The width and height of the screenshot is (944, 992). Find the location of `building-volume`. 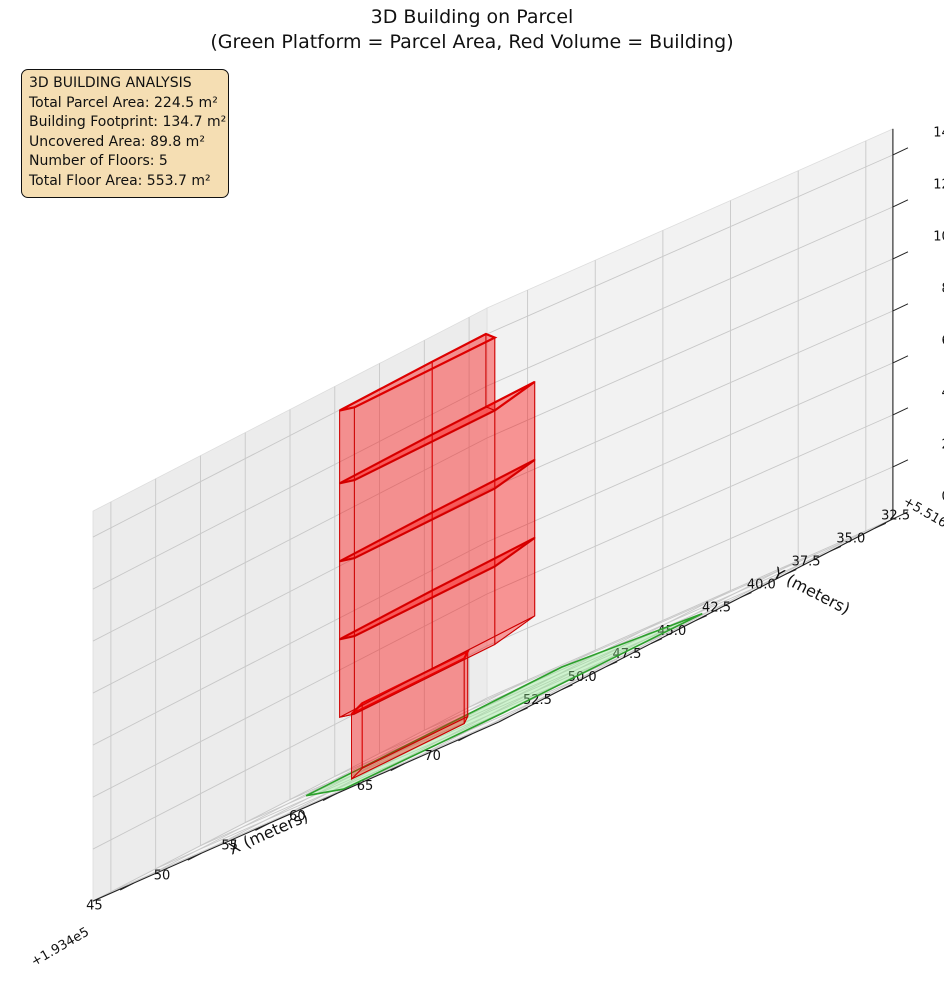

building-volume is located at coordinates (437, 556).